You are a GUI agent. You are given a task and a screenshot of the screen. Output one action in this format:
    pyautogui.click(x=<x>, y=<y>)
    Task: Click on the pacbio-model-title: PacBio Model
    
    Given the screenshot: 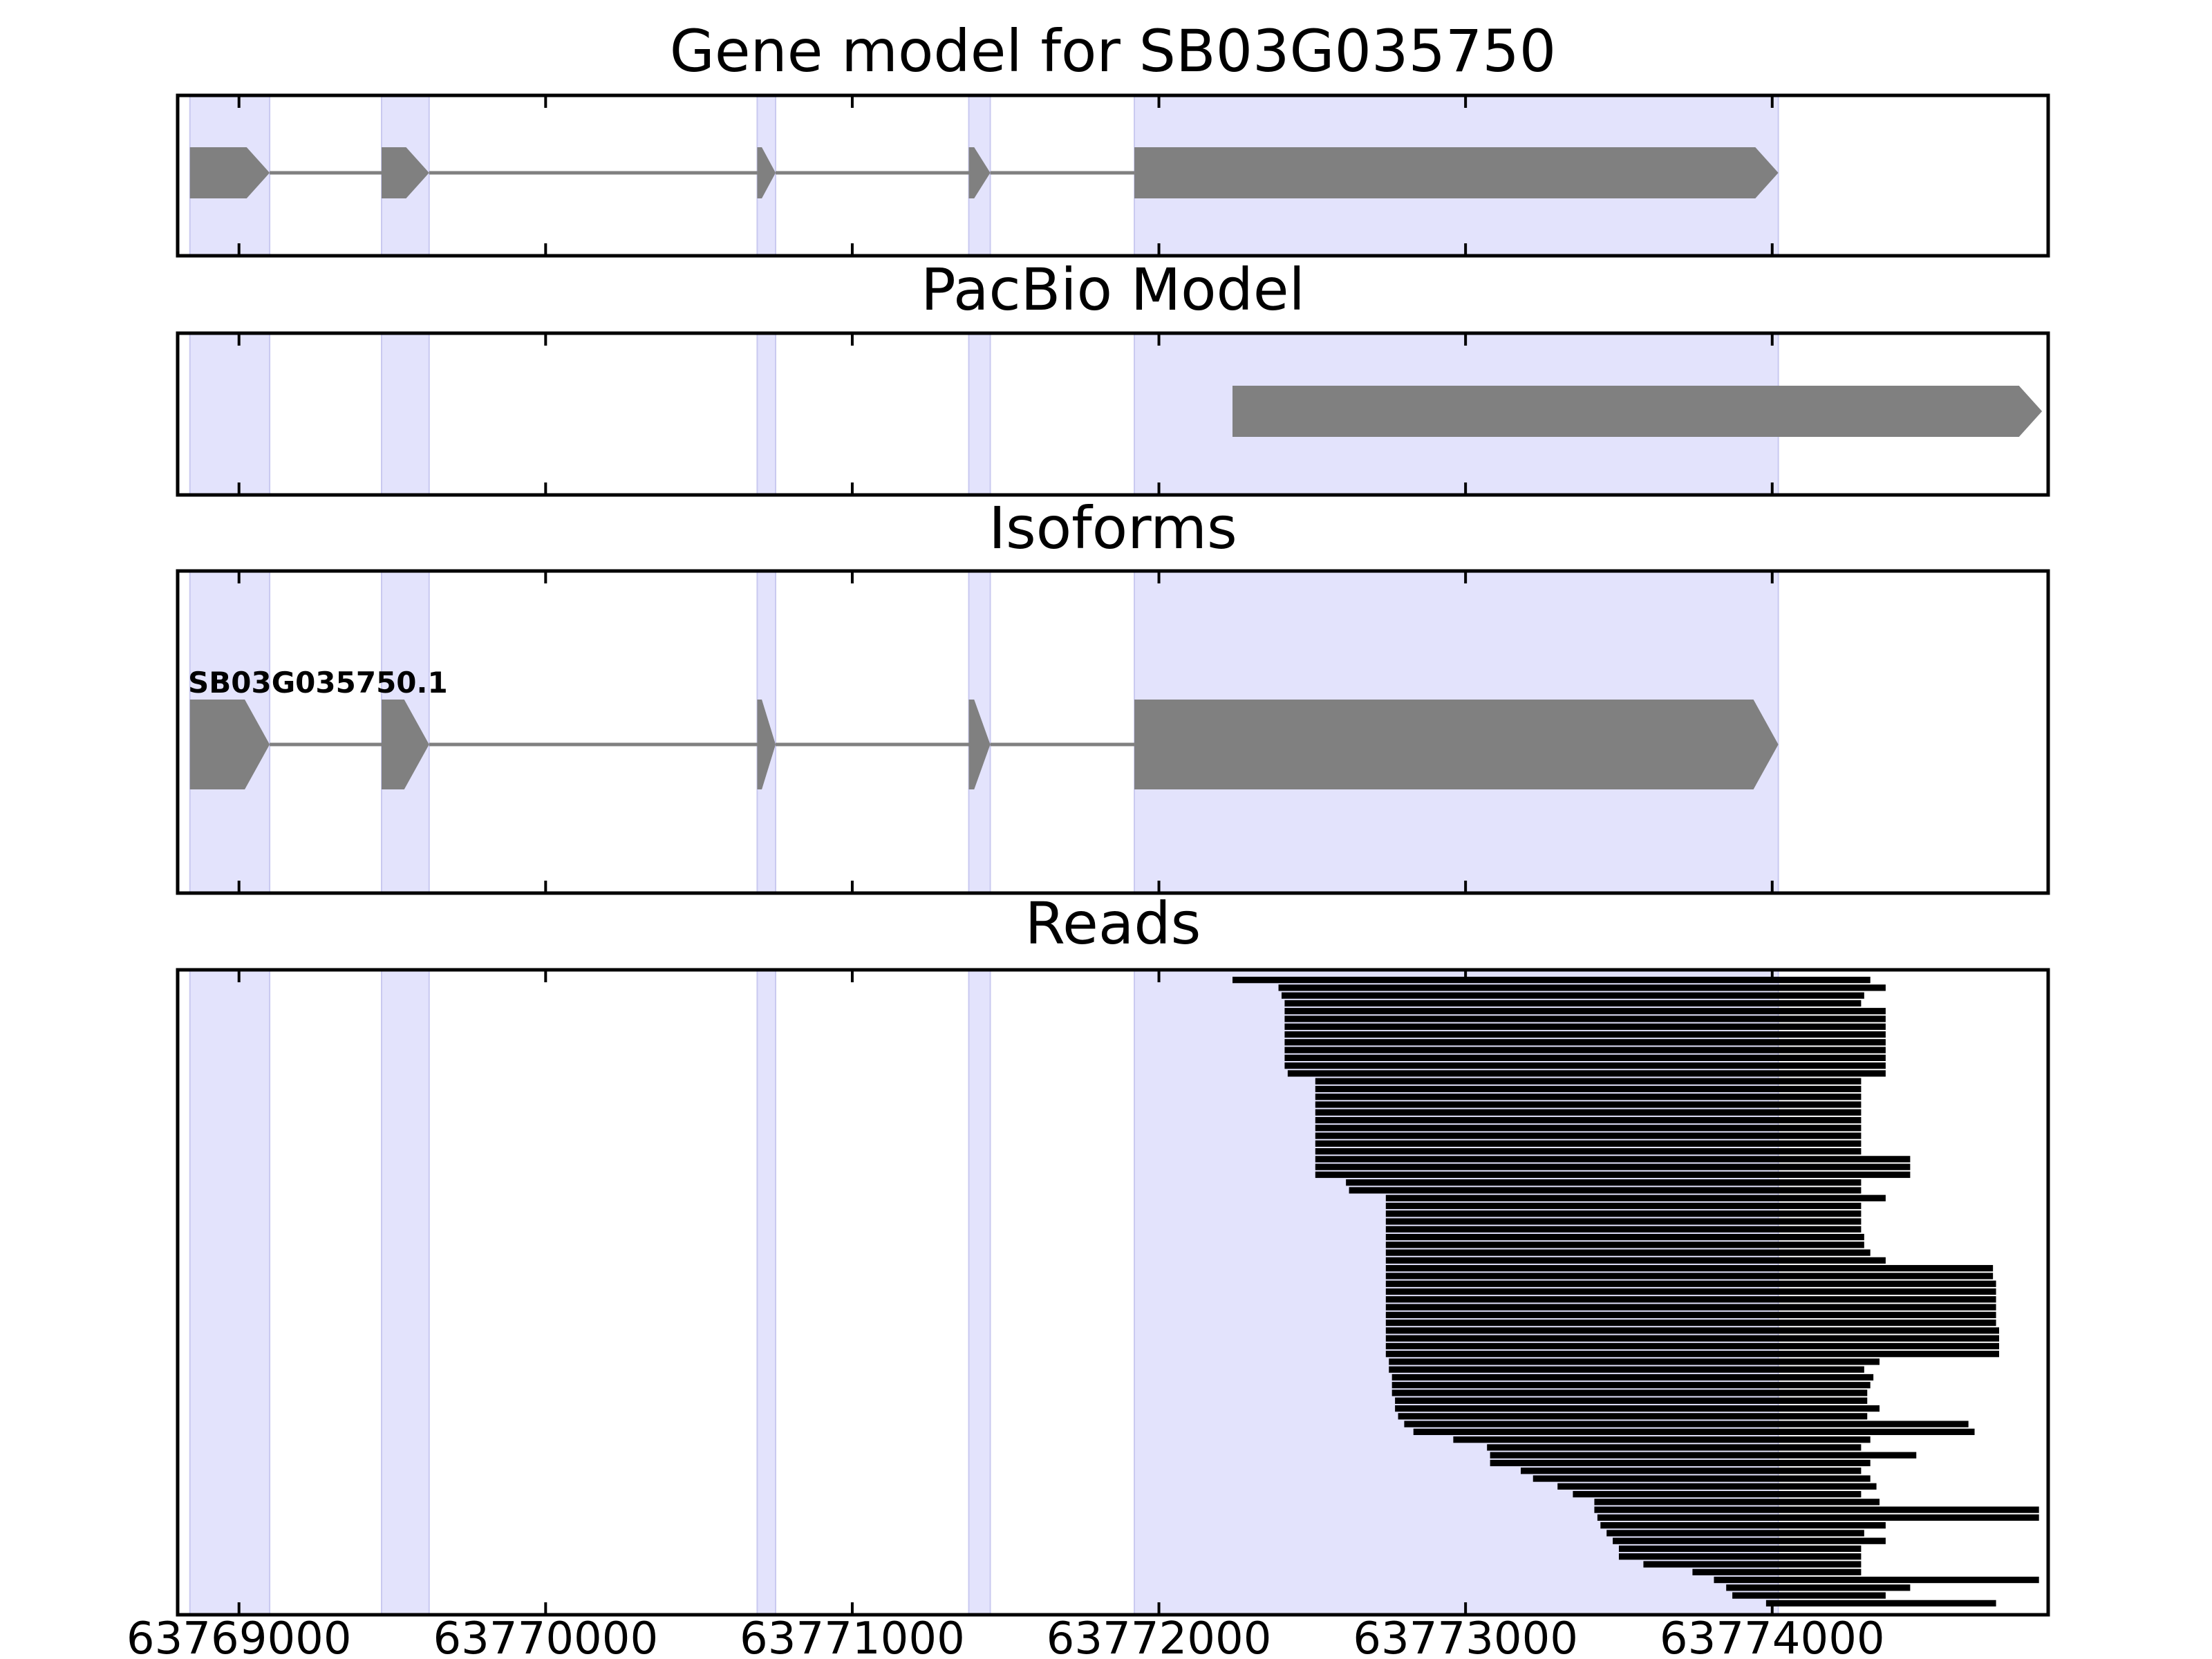 What is the action you would take?
    pyautogui.click(x=1113, y=290)
    